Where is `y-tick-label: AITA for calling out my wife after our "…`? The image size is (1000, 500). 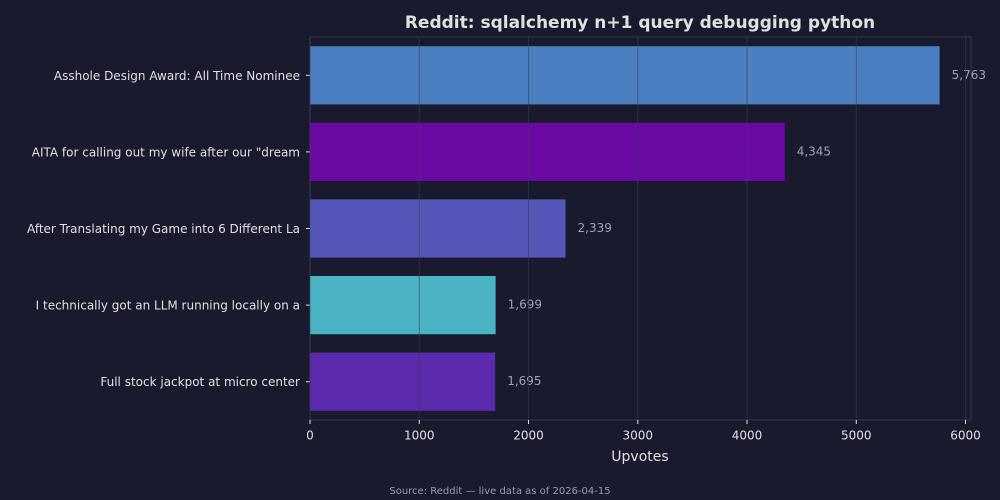 y-tick-label: AITA for calling out my wife after our "… is located at coordinates (166, 152).